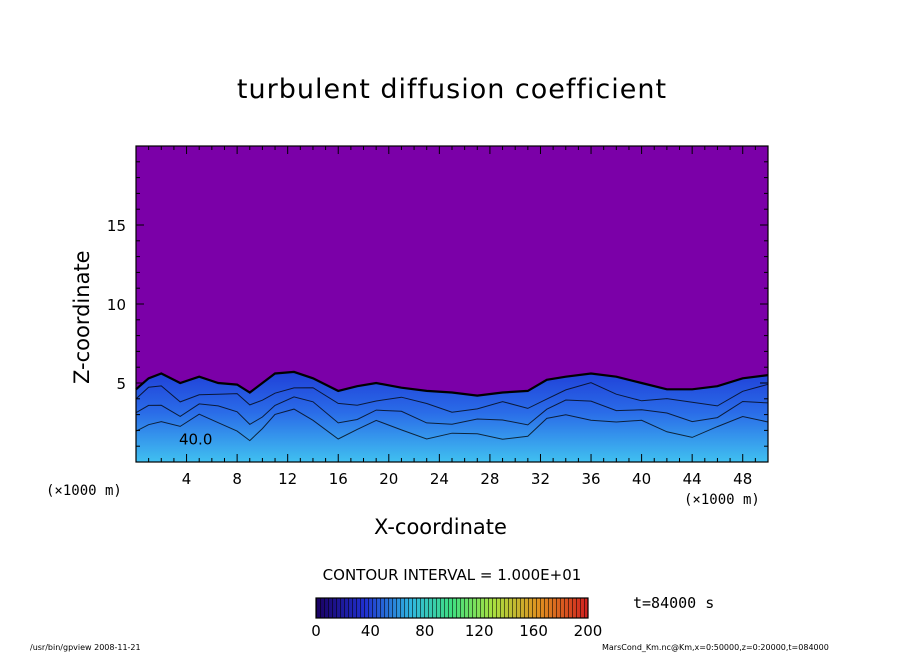  I want to click on contour-line-top, so click(452, 383).